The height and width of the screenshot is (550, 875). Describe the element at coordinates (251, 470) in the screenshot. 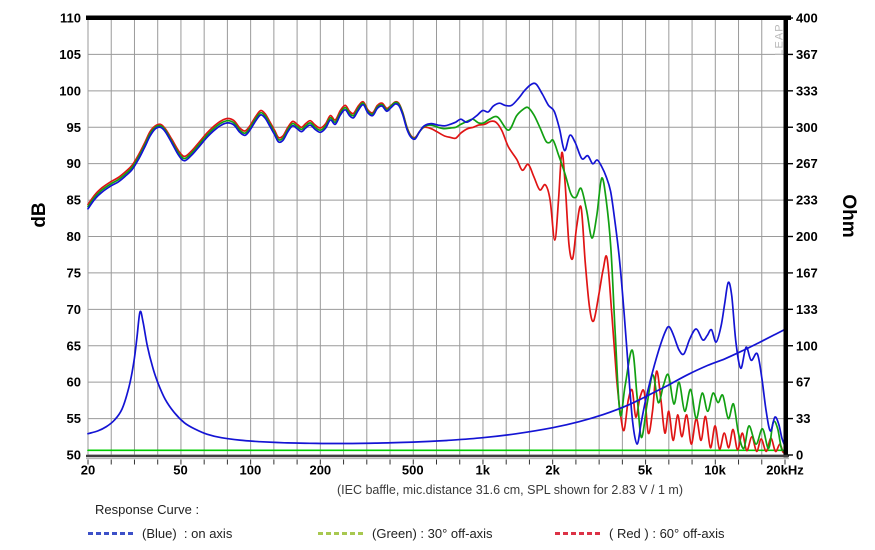

I see `x-tick-label: 100` at that location.